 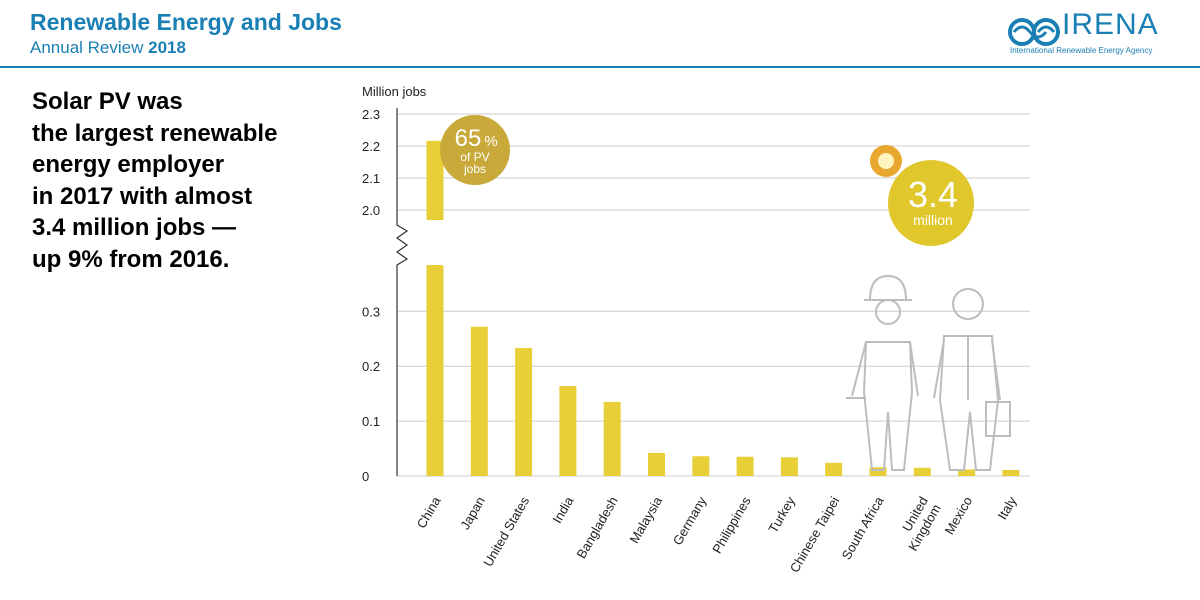 I want to click on y-axis-label: Million jobs, so click(x=394, y=91).